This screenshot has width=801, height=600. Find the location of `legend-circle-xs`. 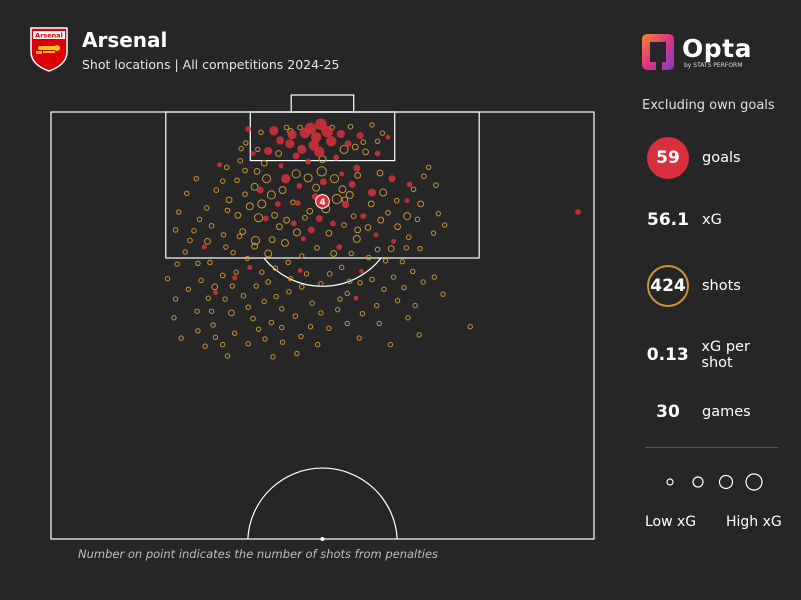

legend-circle-xs is located at coordinates (670, 482).